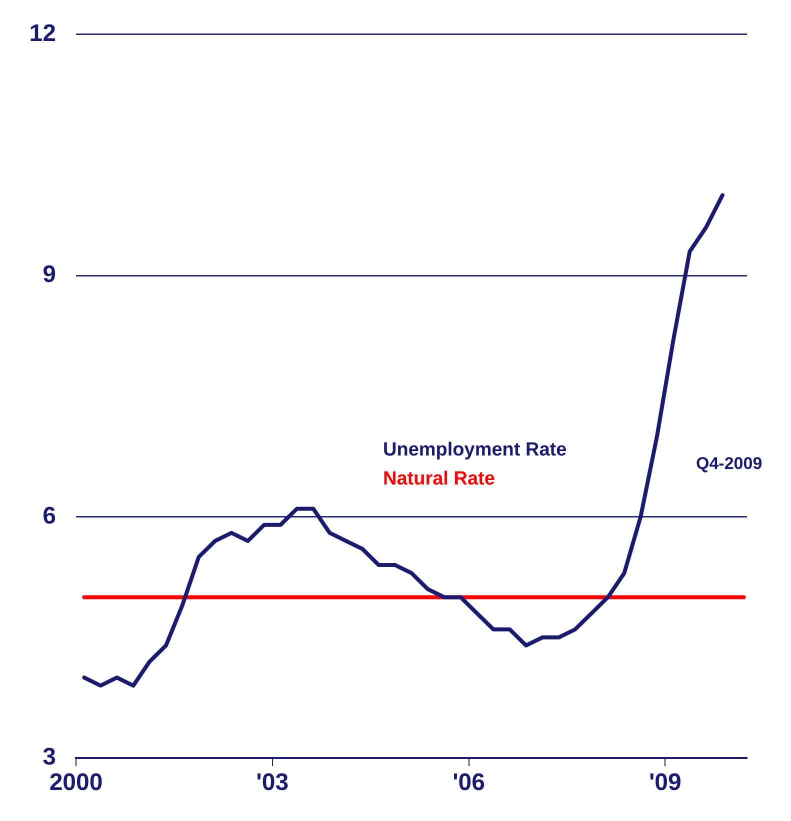 The height and width of the screenshot is (821, 791). What do you see at coordinates (272, 782) in the screenshot?
I see `x-tick-label: '03` at bounding box center [272, 782].